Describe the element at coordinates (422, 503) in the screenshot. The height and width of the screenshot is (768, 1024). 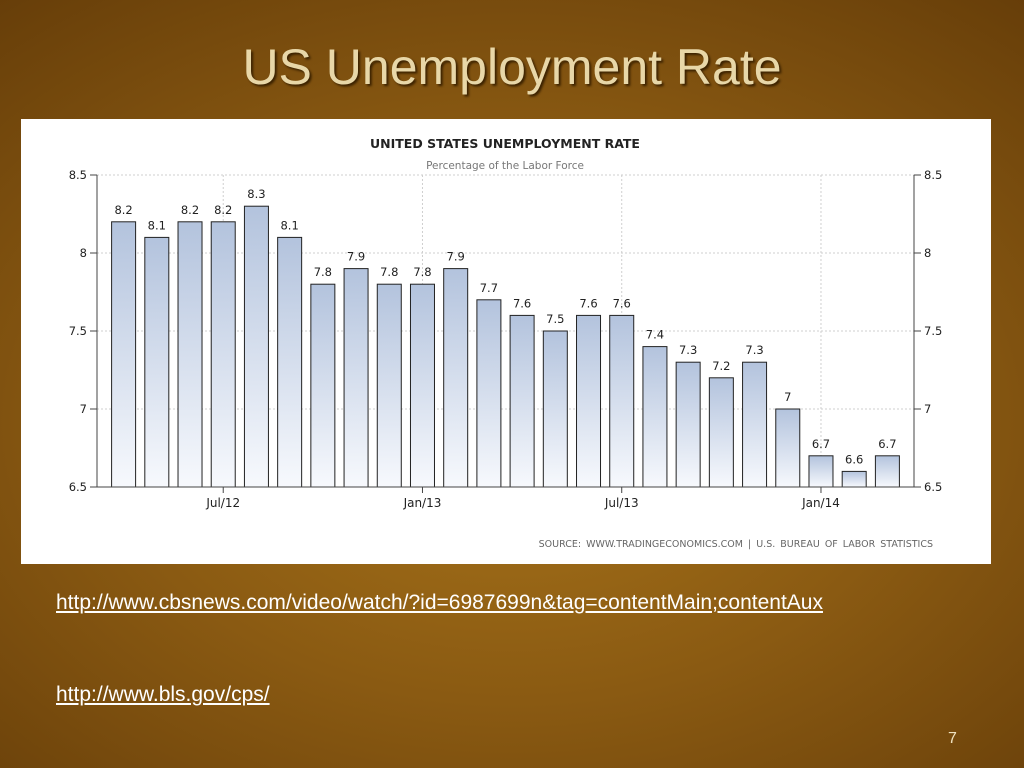
I see `x-tick-label: Jan/13` at that location.